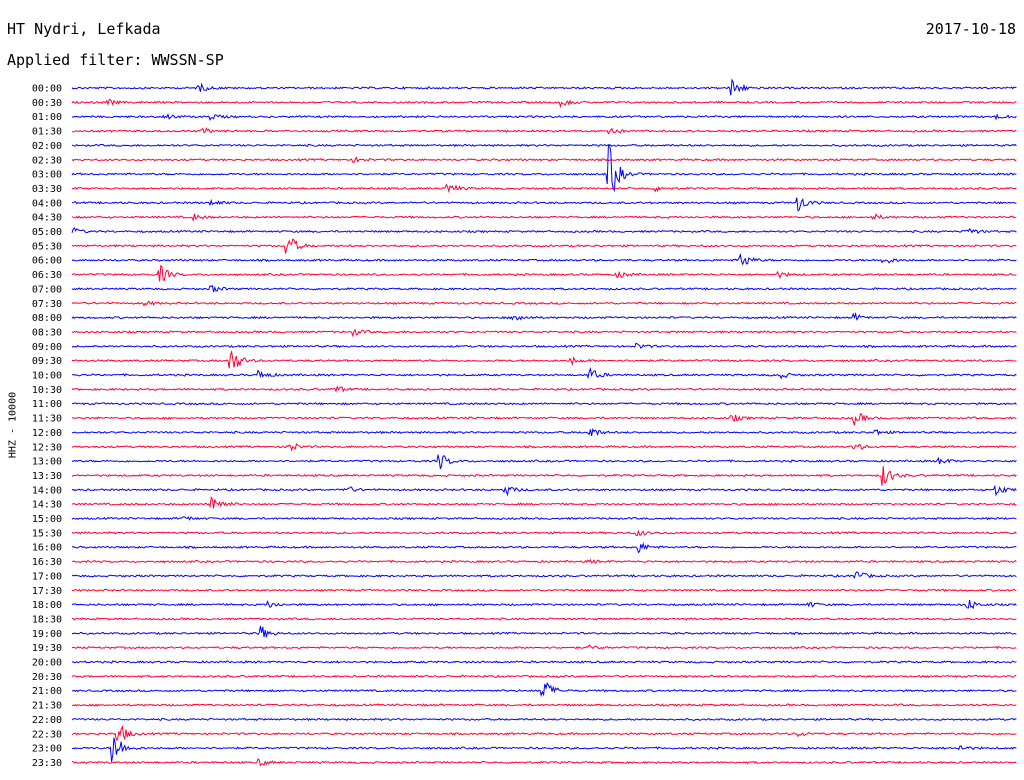  What do you see at coordinates (115, 60) in the screenshot?
I see `filter-subtitle: Applied filter: WWSSN-SP` at bounding box center [115, 60].